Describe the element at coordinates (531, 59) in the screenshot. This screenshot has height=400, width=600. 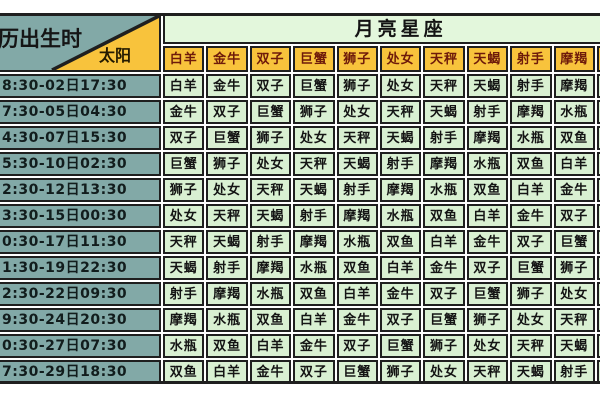
I see `sun-sign-column-header: 射手` at that location.